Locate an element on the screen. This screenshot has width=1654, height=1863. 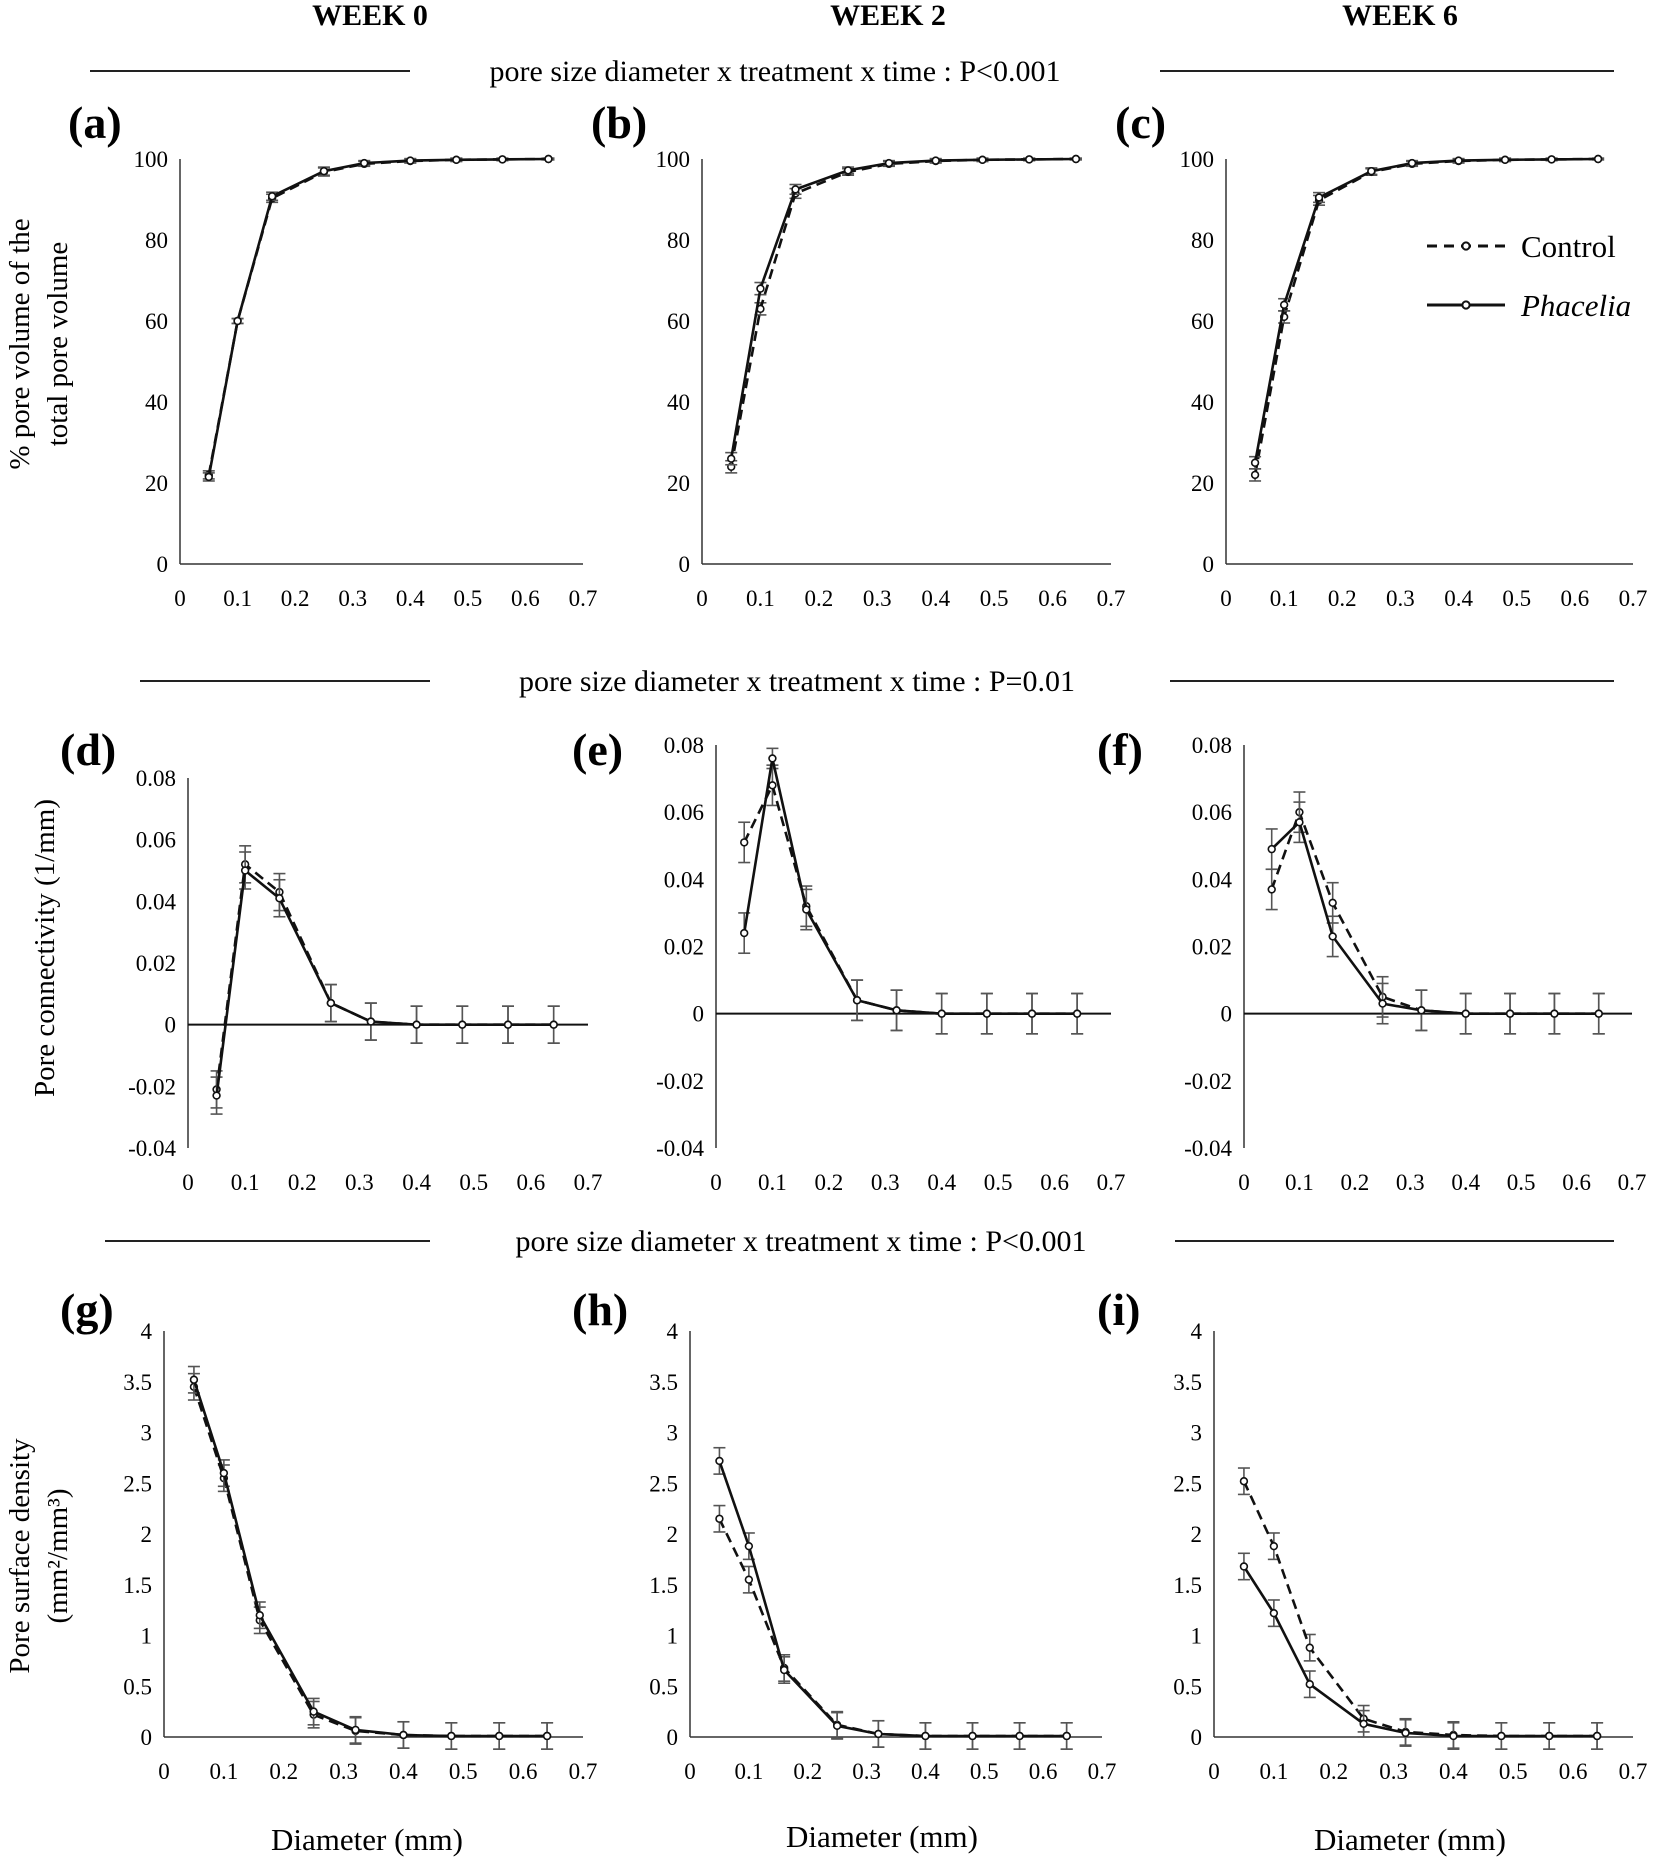
y-tick-label: 1.5 is located at coordinates (137, 1585).